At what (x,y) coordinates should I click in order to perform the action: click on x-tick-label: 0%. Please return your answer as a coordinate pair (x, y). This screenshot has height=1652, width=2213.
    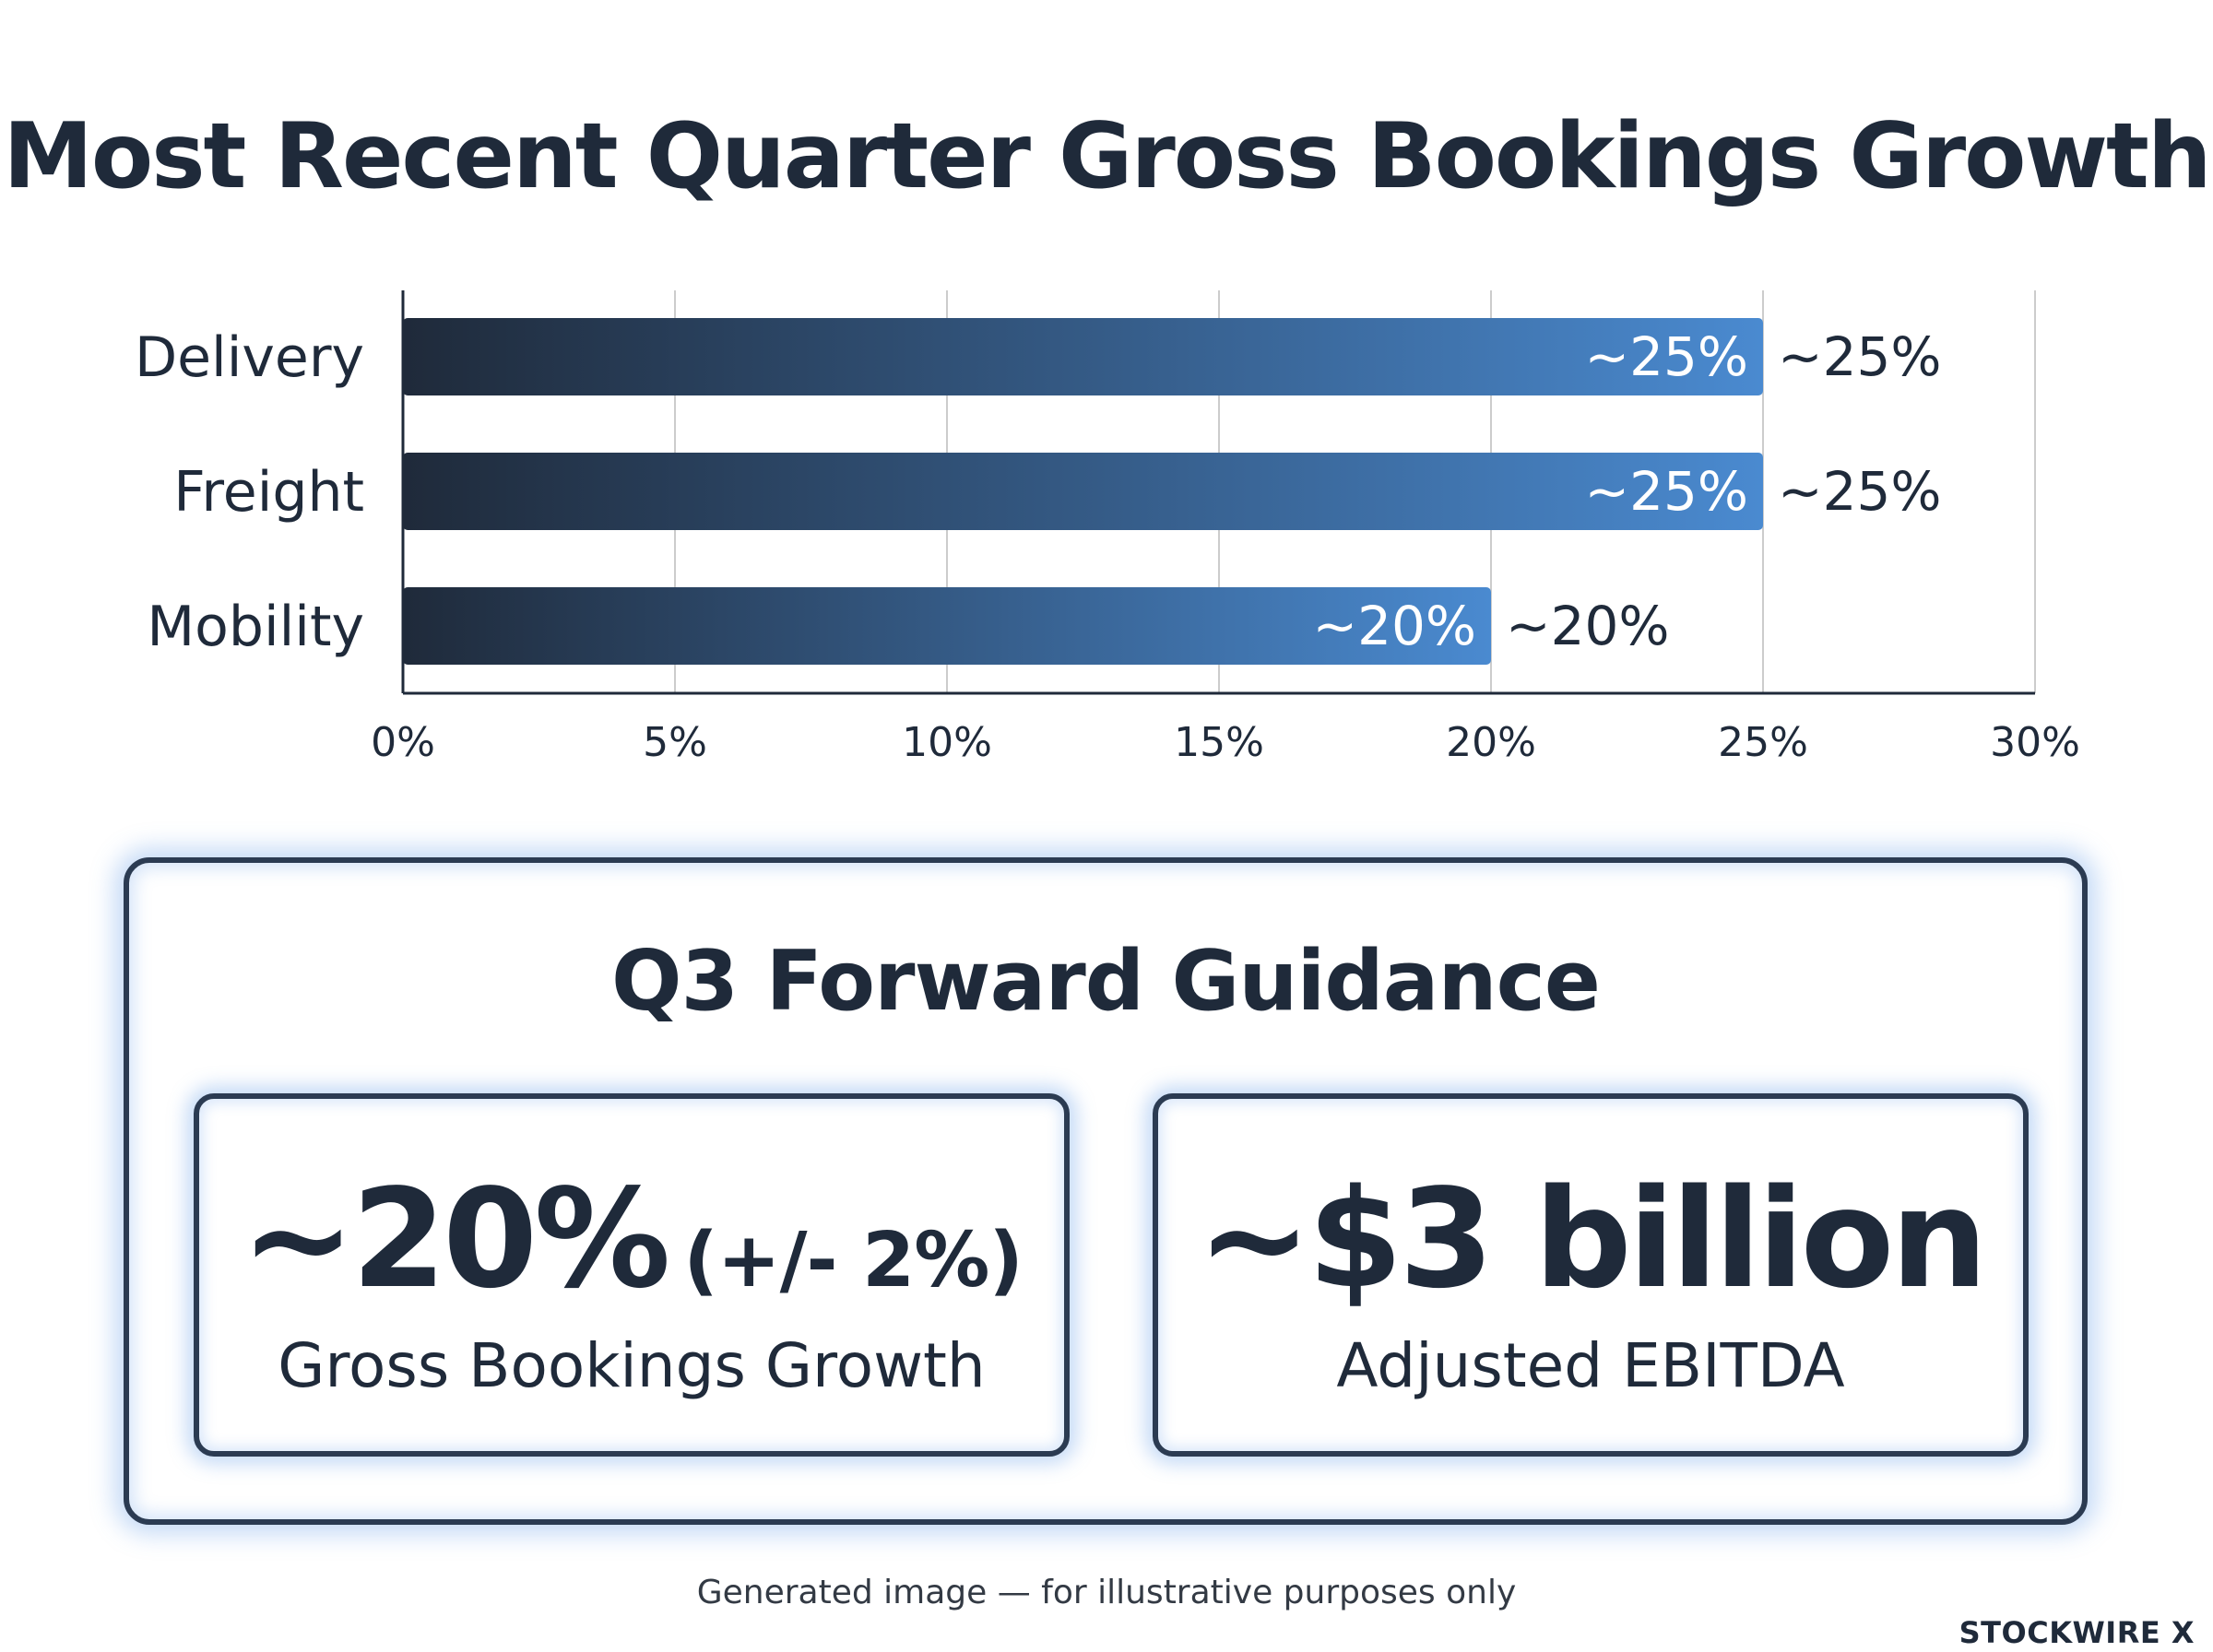
    Looking at the image, I should click on (403, 742).